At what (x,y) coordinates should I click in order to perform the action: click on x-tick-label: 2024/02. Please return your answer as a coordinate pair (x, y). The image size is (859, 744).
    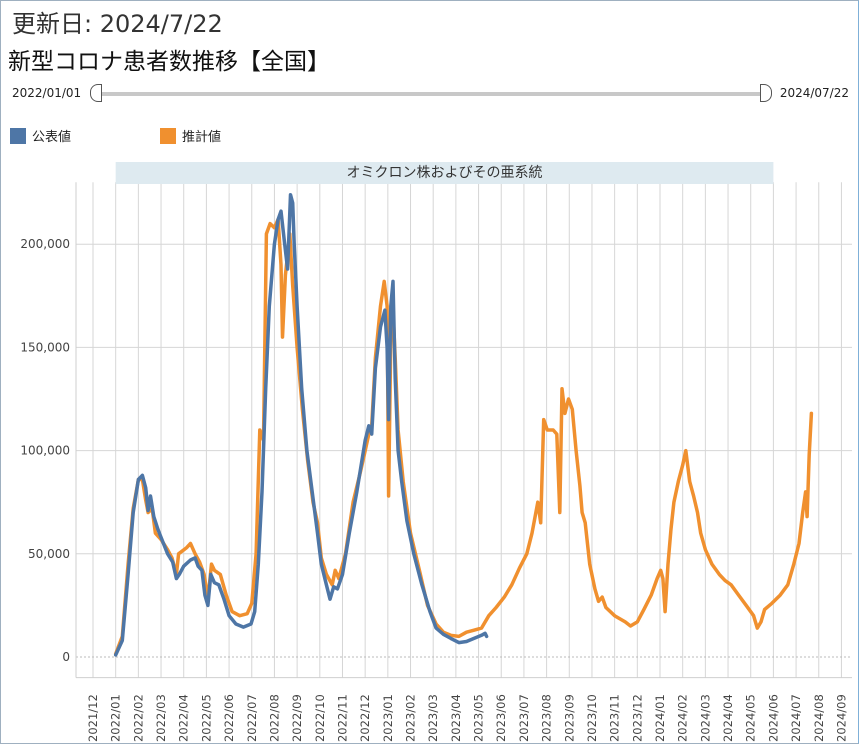
    Looking at the image, I should click on (683, 718).